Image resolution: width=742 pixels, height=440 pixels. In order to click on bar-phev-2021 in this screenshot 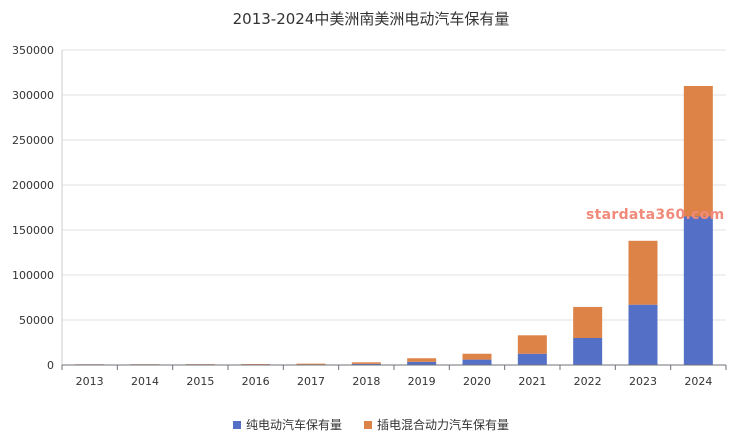, I will do `click(532, 344)`.